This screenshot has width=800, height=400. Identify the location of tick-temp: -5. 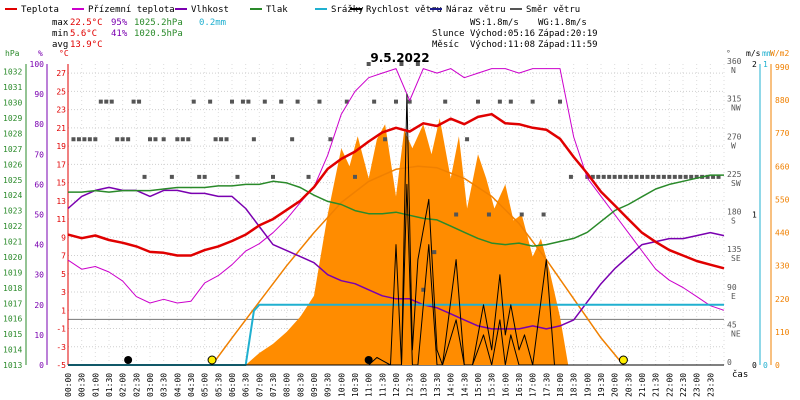
(61, 365).